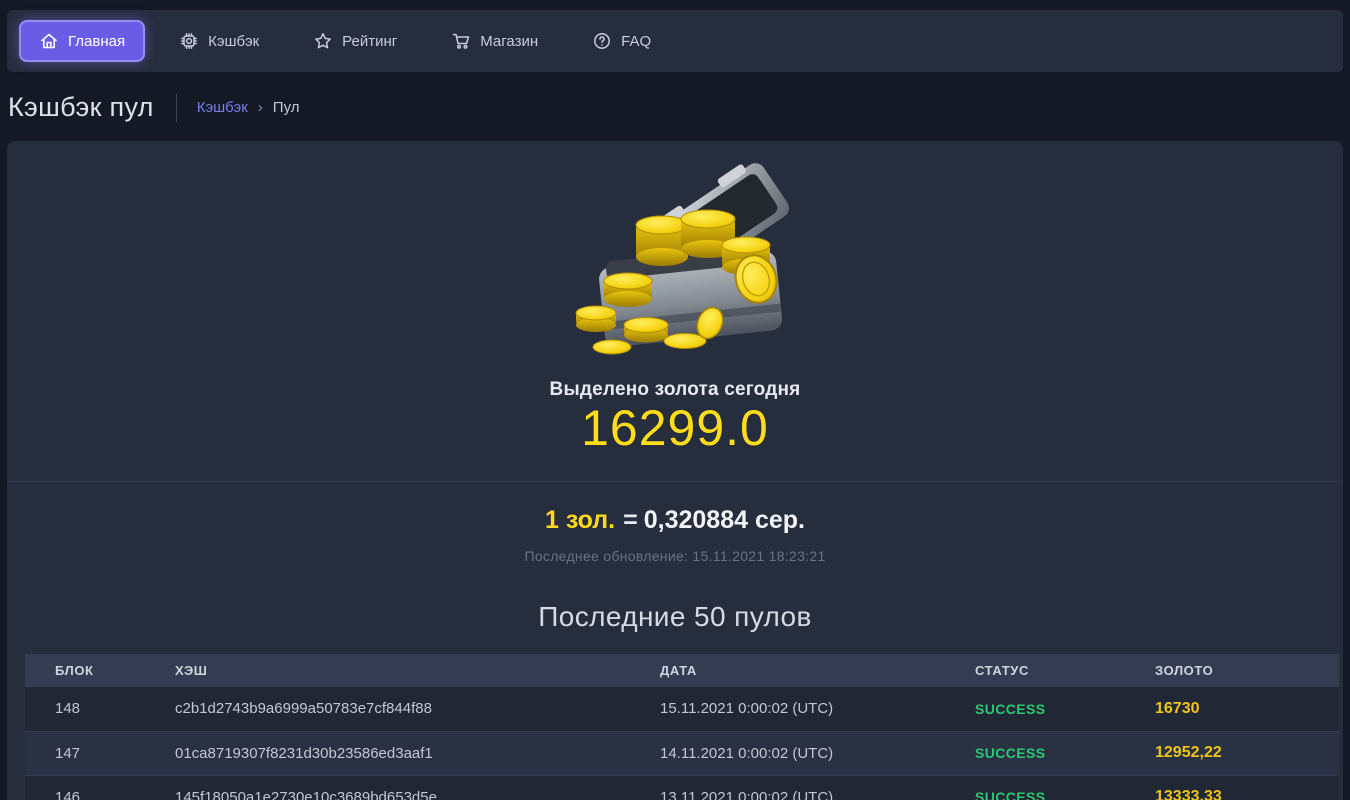 The width and height of the screenshot is (1350, 800). Describe the element at coordinates (85, 787) in the screenshot. I see `cell-block: 146` at that location.